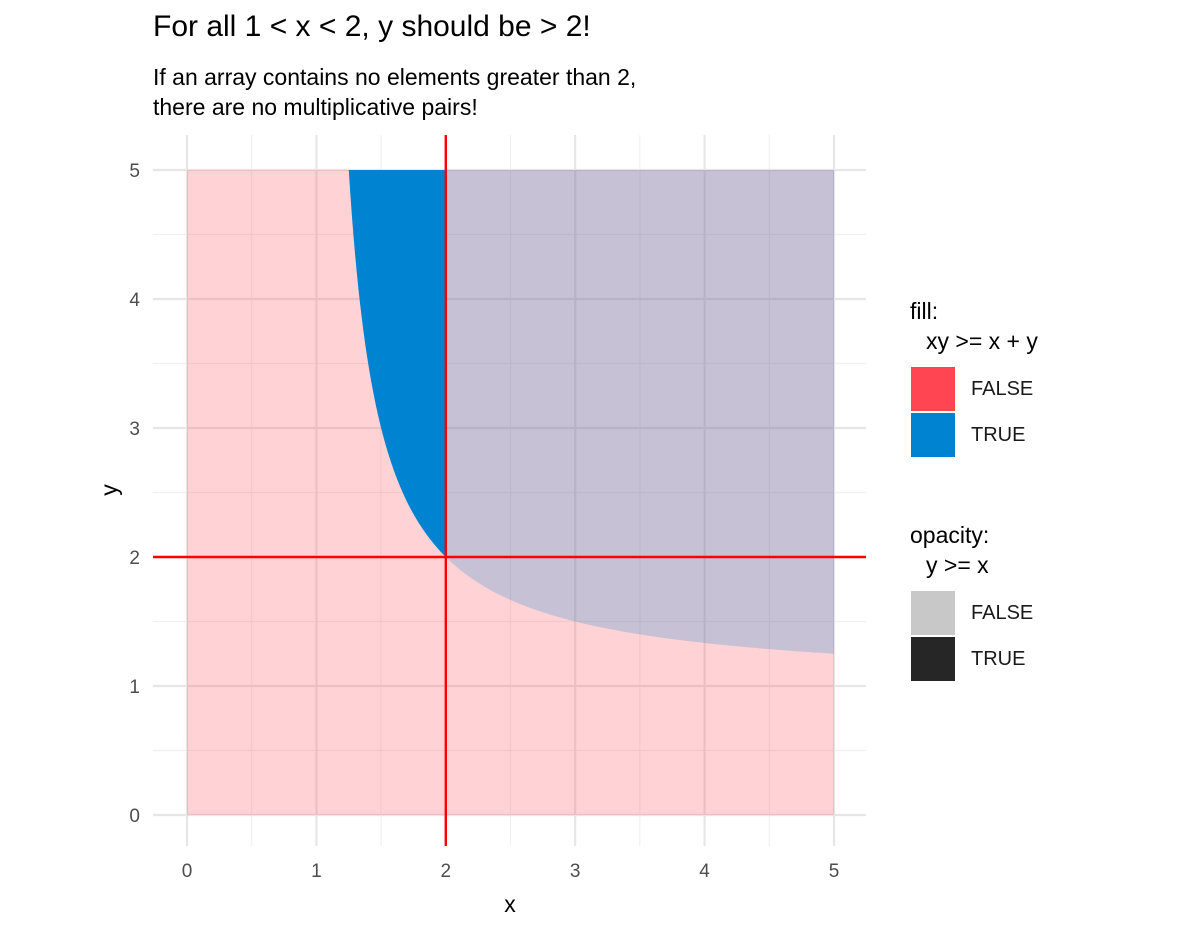 The height and width of the screenshot is (932, 1178). I want to click on opacity-false-label: FALSE, so click(1002, 612).